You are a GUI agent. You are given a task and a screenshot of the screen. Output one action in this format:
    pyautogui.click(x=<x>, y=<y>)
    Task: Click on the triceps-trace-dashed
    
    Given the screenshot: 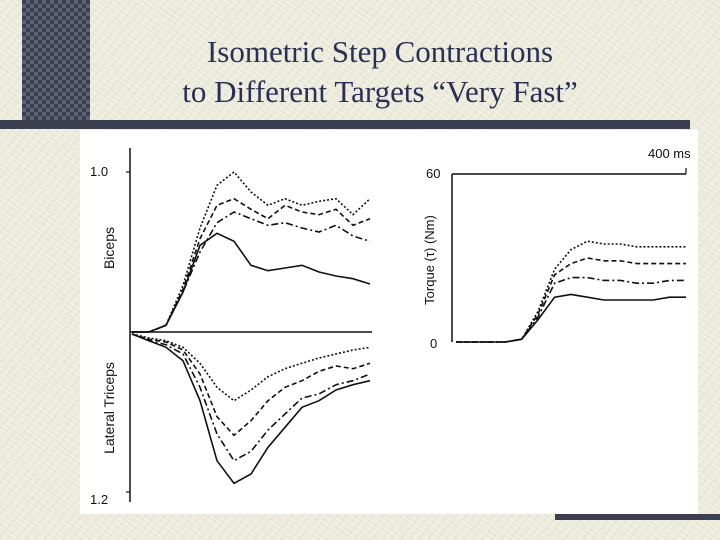 What is the action you would take?
    pyautogui.click(x=251, y=385)
    